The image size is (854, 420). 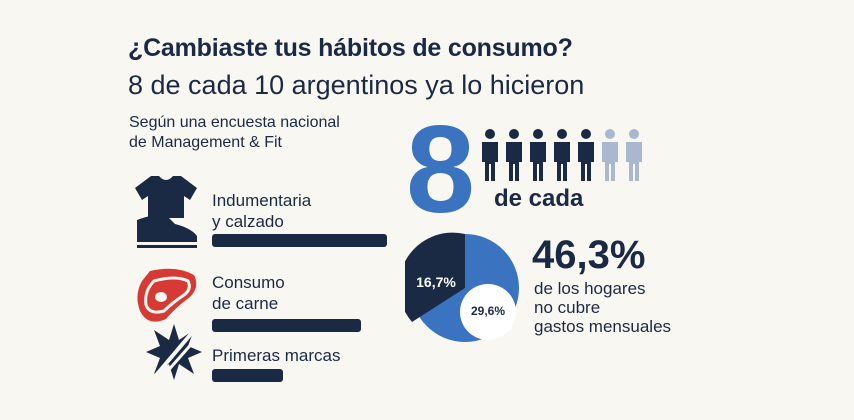 I want to click on source-line: Según una encuesta nacional, so click(x=234, y=122).